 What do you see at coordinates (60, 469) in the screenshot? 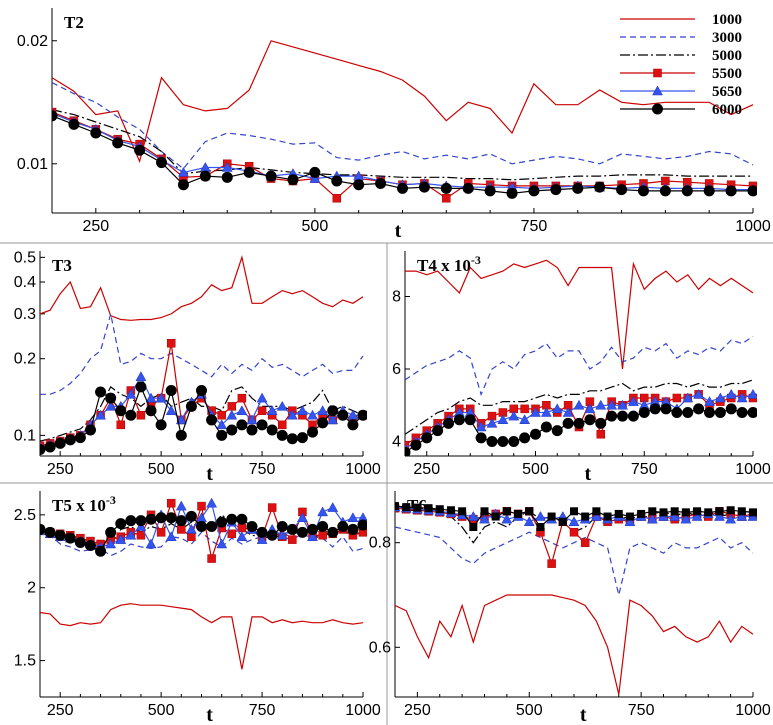
I see `x-tick-label: 250` at bounding box center [60, 469].